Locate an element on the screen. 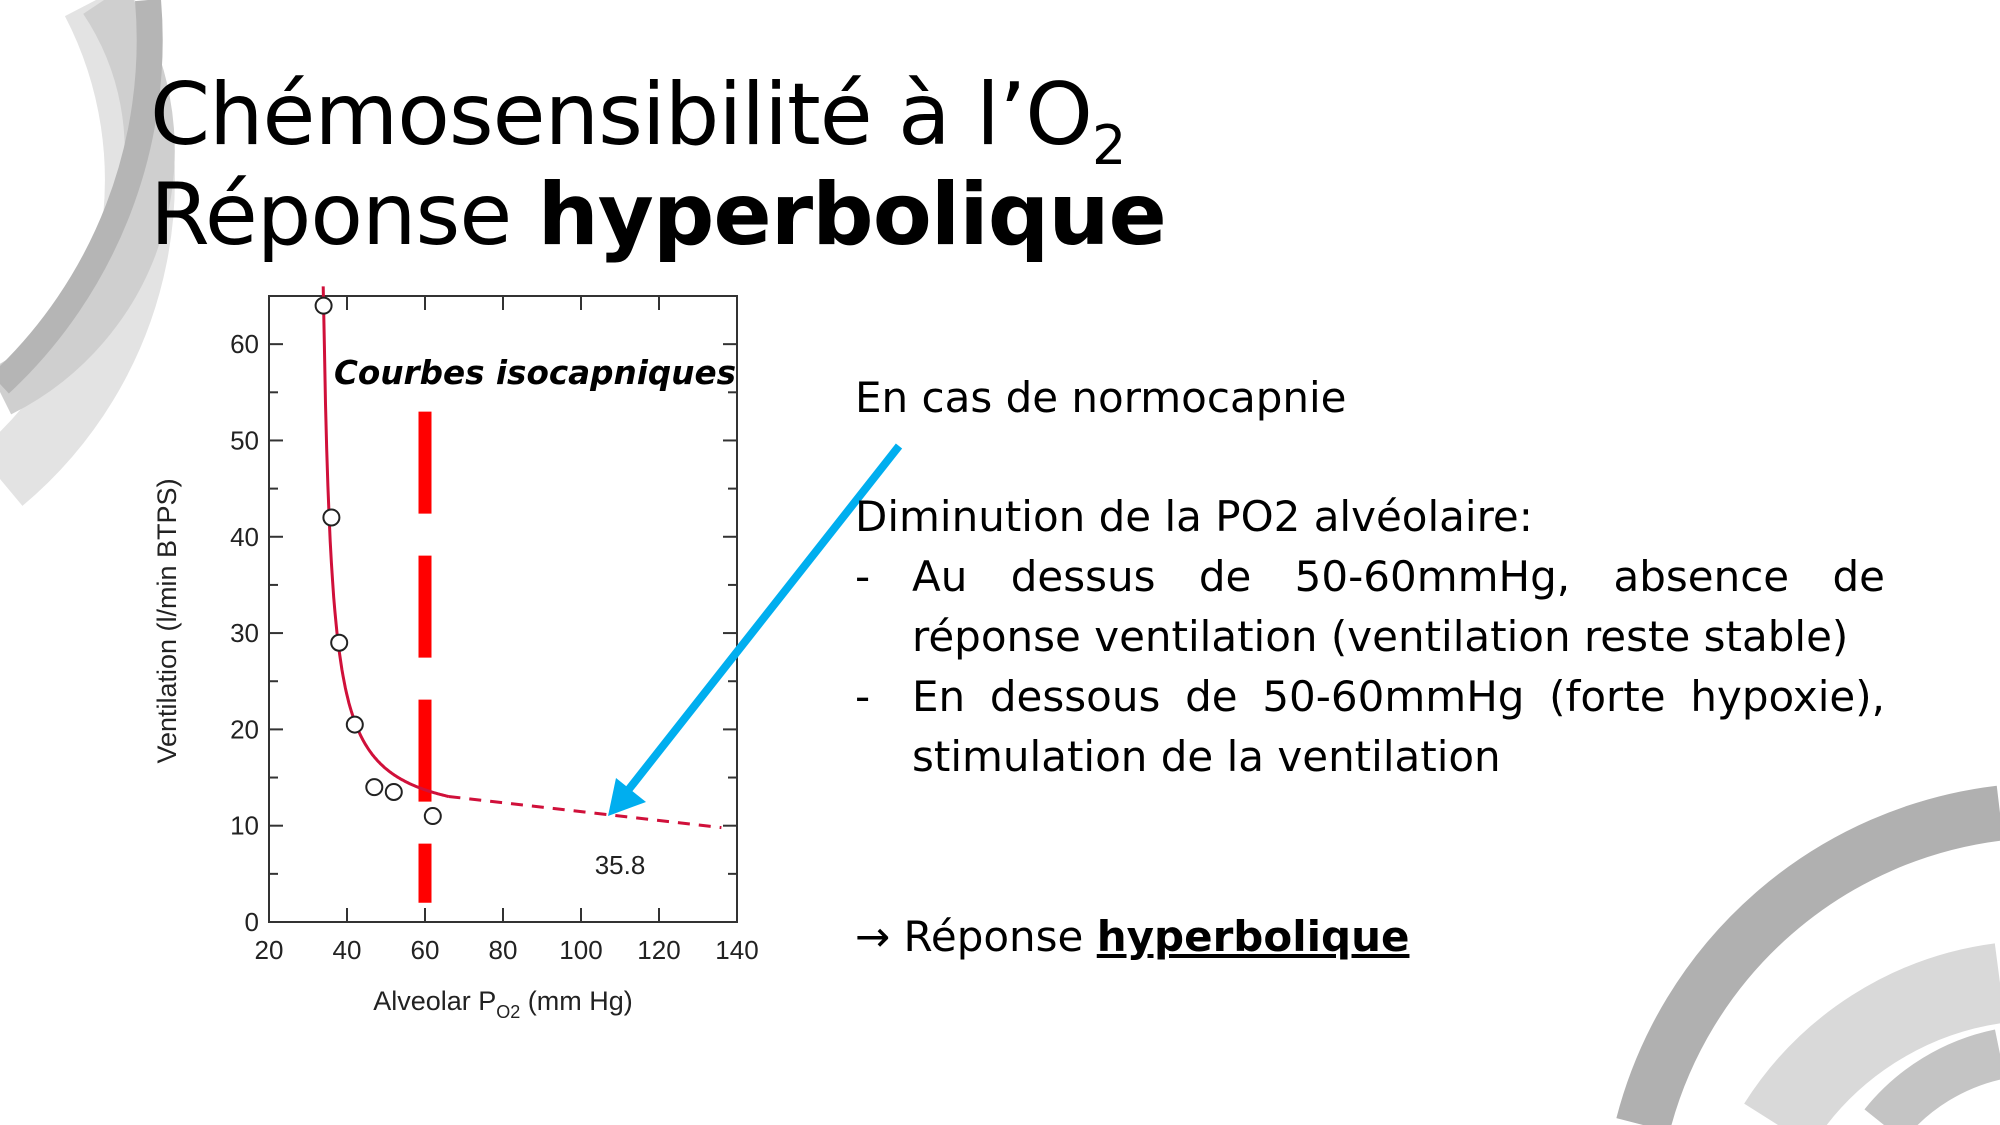 The width and height of the screenshot is (2000, 1125). x-tick-label: 80 is located at coordinates (503, 950).